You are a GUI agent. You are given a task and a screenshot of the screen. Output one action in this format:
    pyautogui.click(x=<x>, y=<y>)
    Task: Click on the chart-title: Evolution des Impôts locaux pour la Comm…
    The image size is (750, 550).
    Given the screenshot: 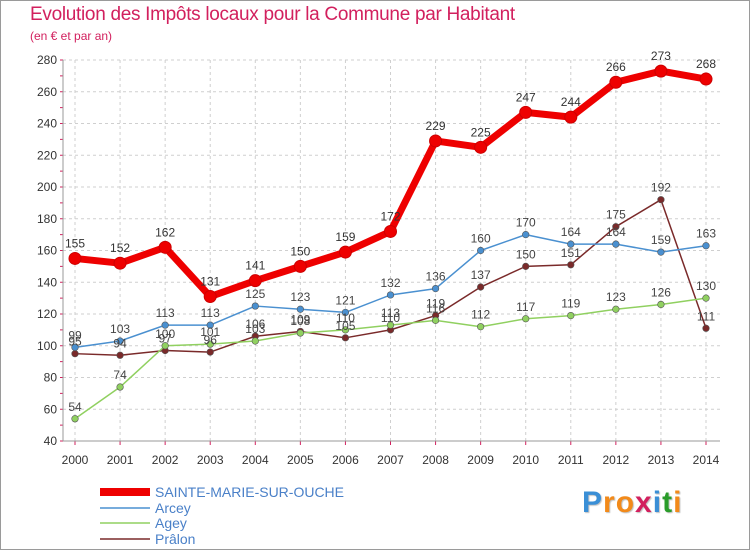 What is the action you would take?
    pyautogui.click(x=272, y=14)
    